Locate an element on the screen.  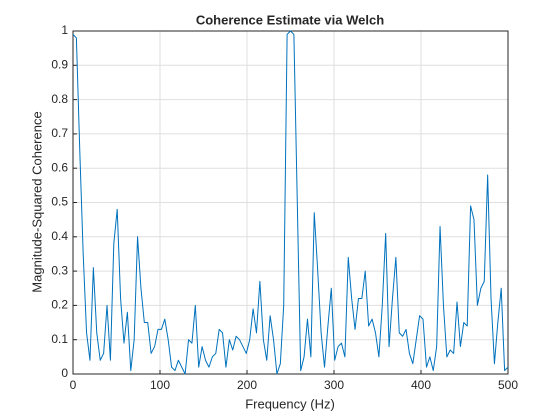
x-tick-label: 0 is located at coordinates (73, 385).